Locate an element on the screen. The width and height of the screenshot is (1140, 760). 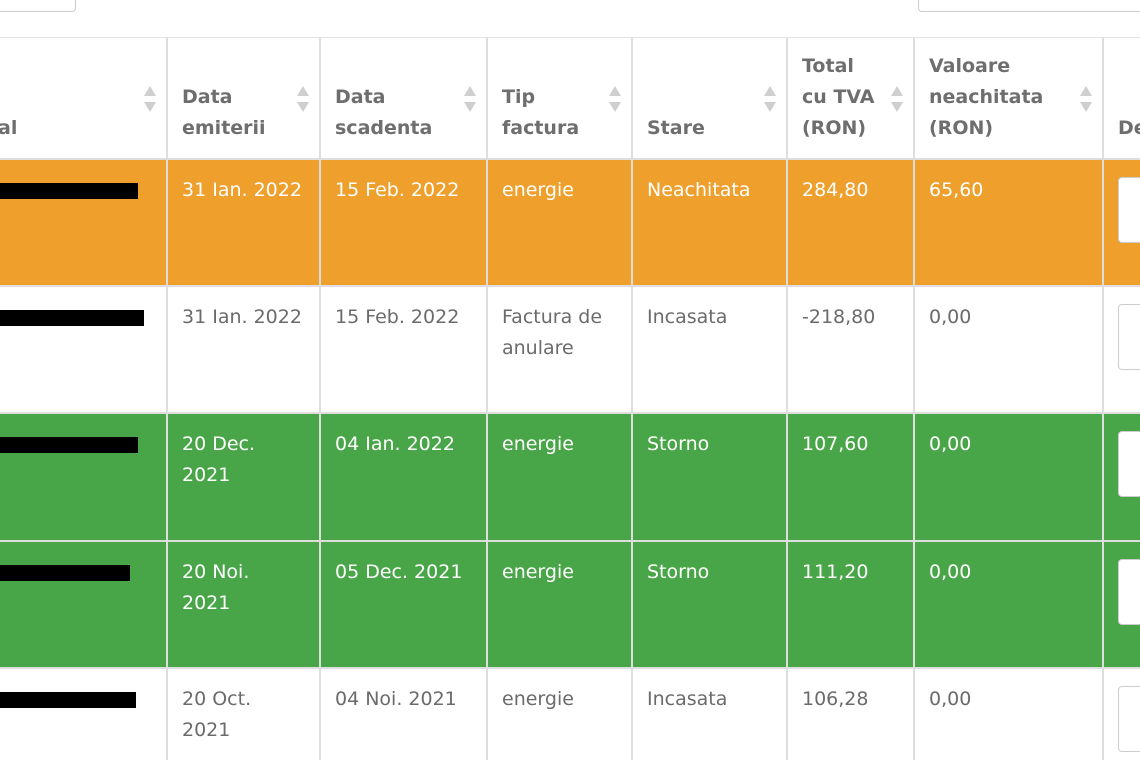
column-header: Stare is located at coordinates (710, 98).